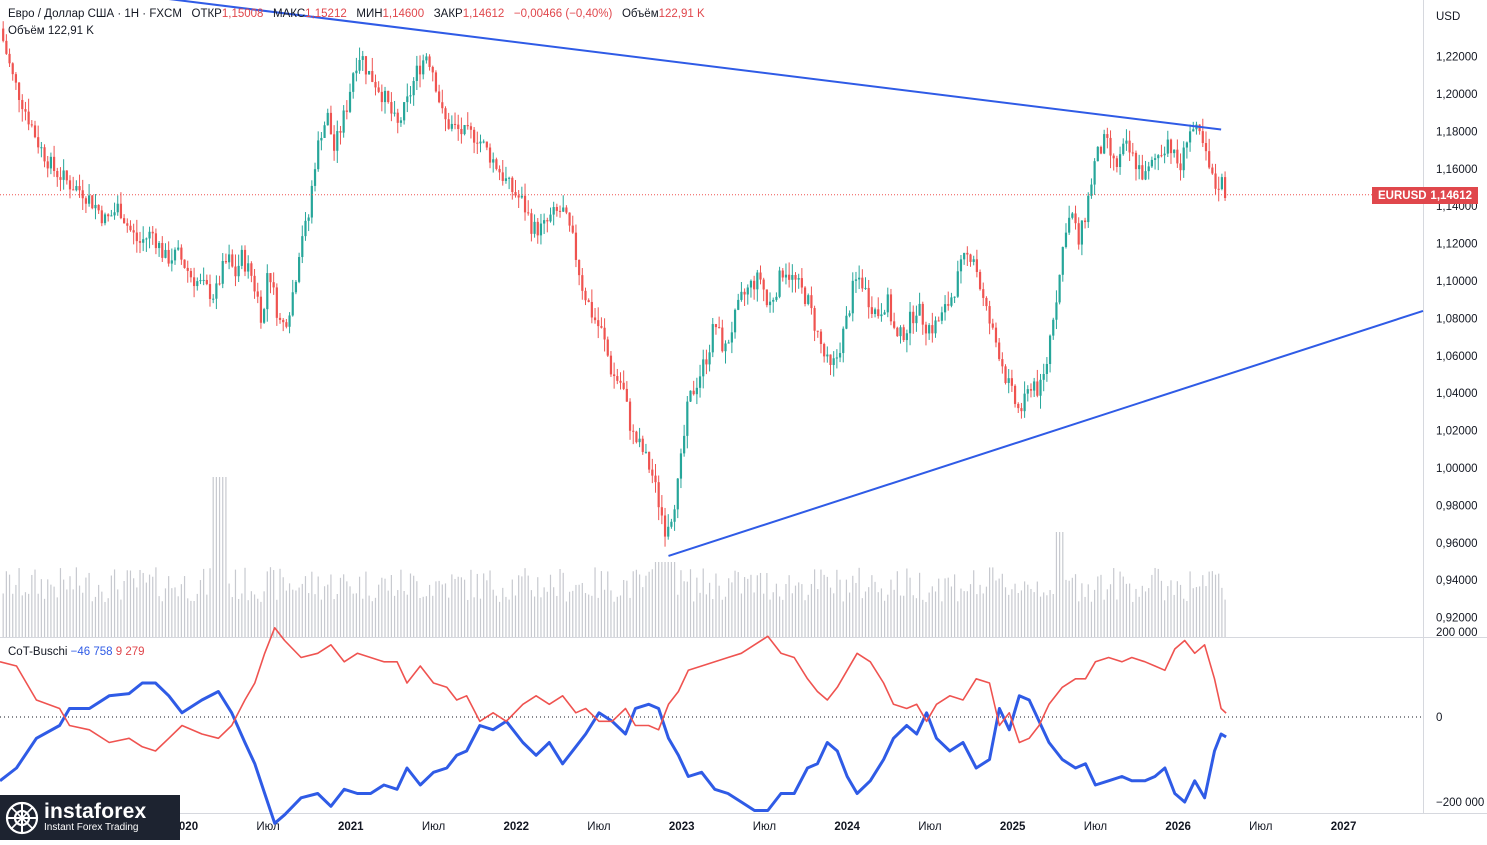 The height and width of the screenshot is (845, 1487). I want to click on price-axis-tick-label: 0,94000, so click(1457, 581).